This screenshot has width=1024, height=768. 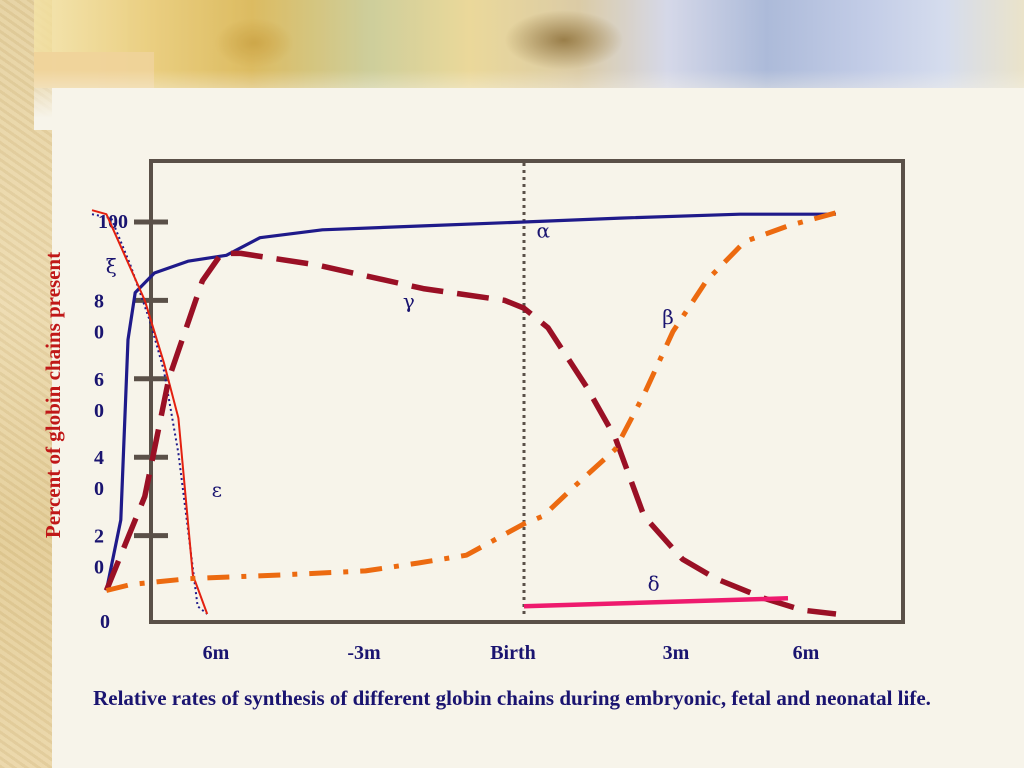 What do you see at coordinates (656, 602) in the screenshot?
I see `series-line-delta` at bounding box center [656, 602].